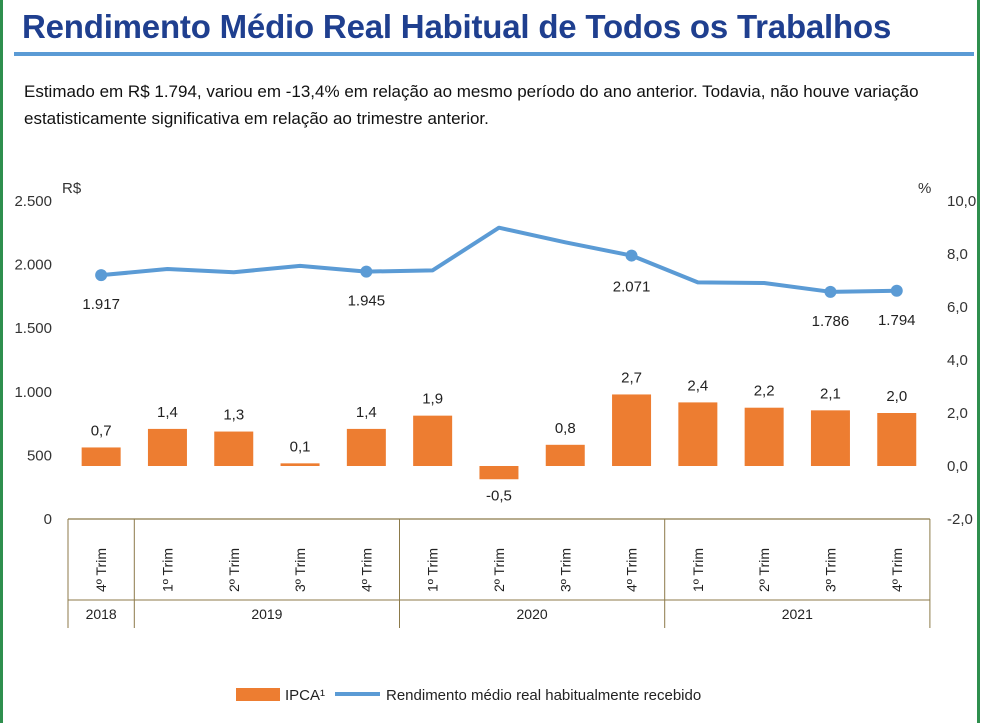 The height and width of the screenshot is (723, 984). I want to click on bar-data-label: 0,1, so click(300, 446).